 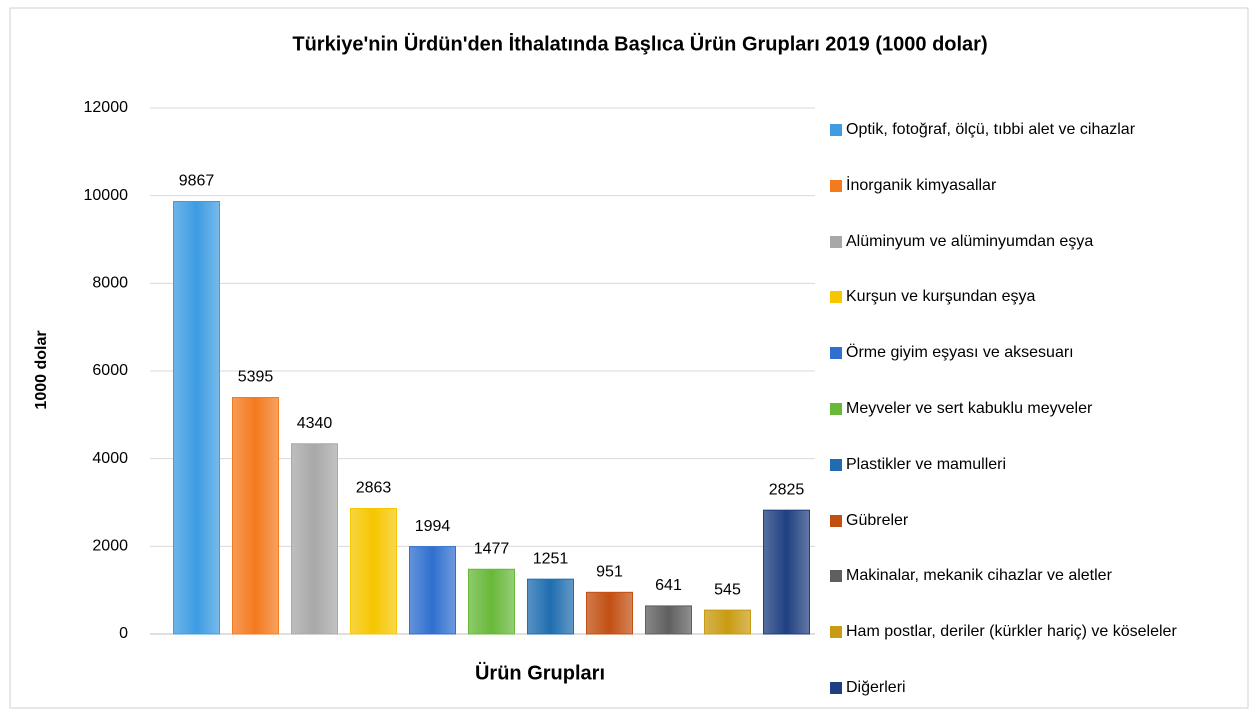 What do you see at coordinates (668, 585) in the screenshot?
I see `data-label: 641` at bounding box center [668, 585].